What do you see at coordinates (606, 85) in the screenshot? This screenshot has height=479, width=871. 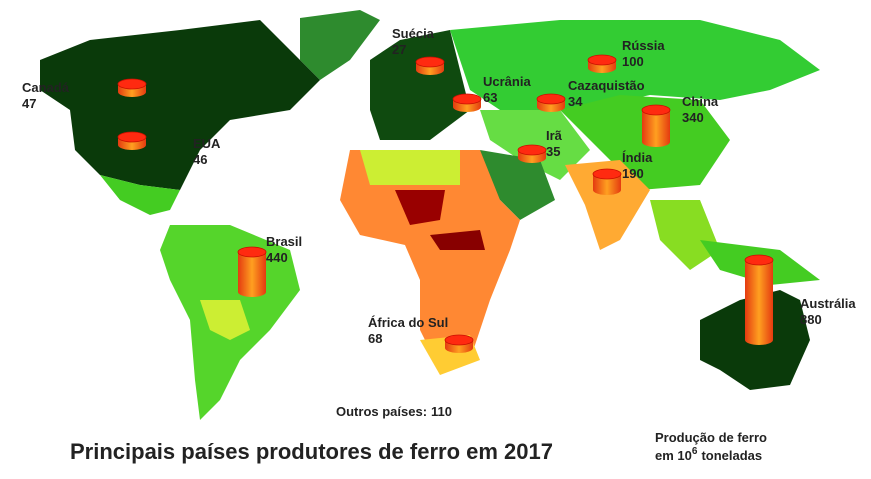 I see `country-name: Cazaquistão` at bounding box center [606, 85].